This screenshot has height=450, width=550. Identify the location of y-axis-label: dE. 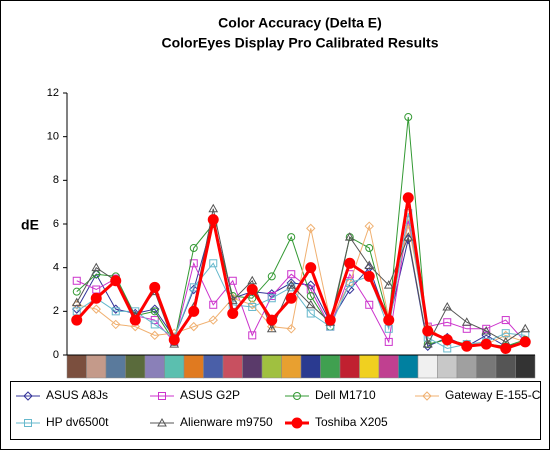
(30, 225).